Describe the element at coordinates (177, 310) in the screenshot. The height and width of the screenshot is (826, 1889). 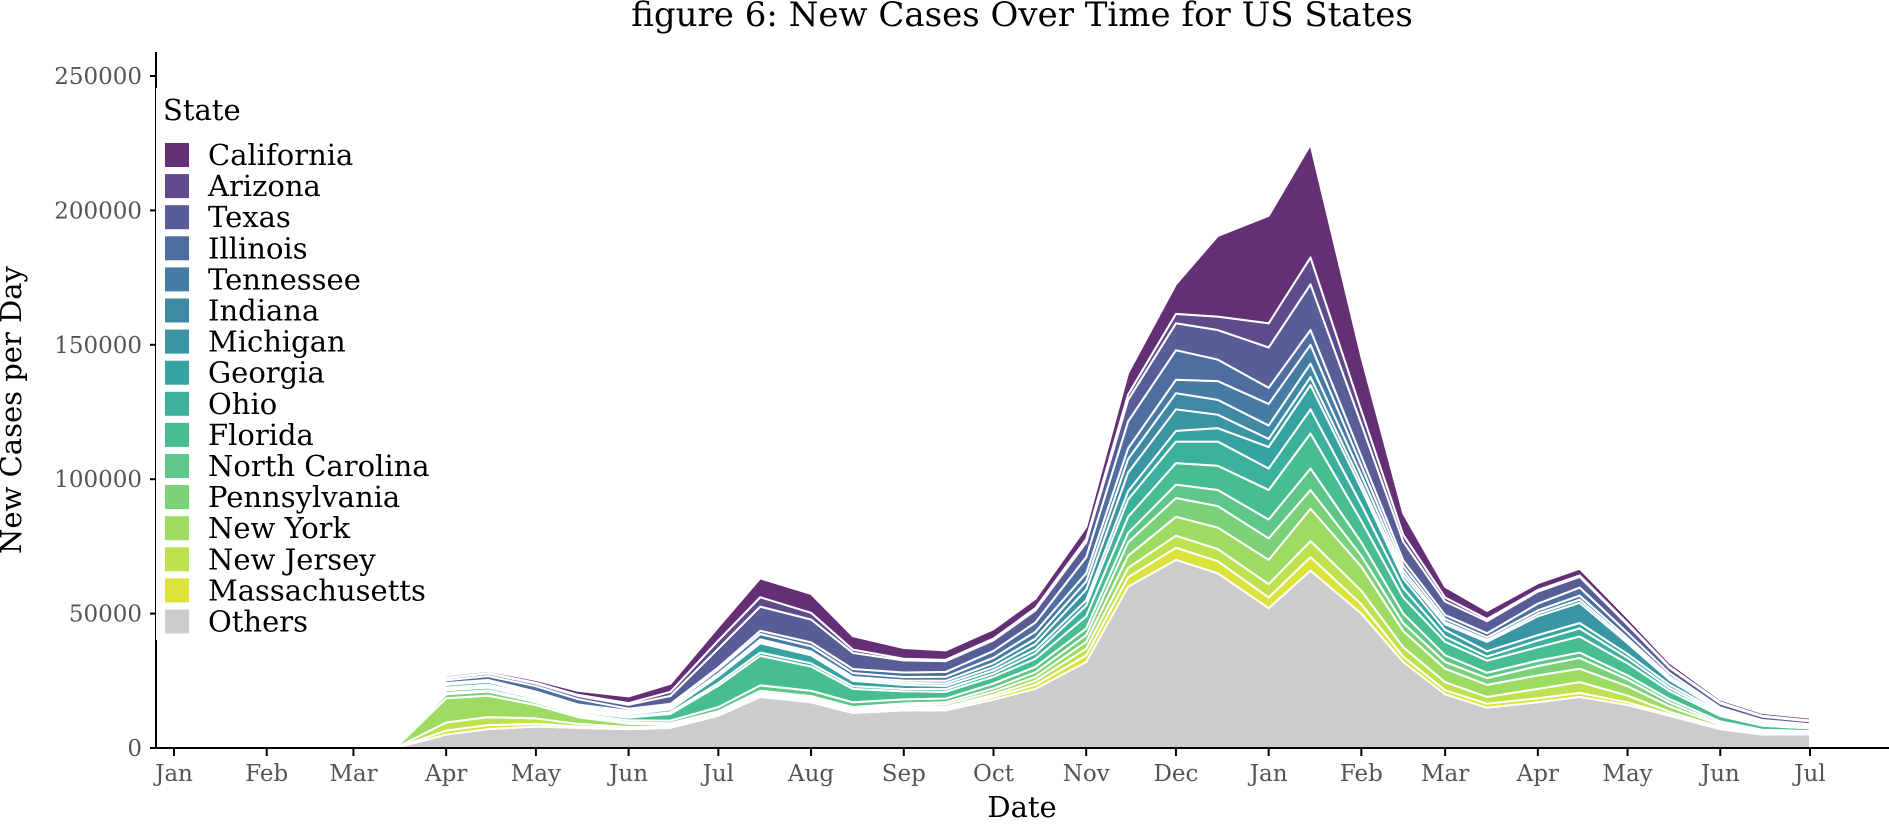
I see `legend-swatch-indiana` at that location.